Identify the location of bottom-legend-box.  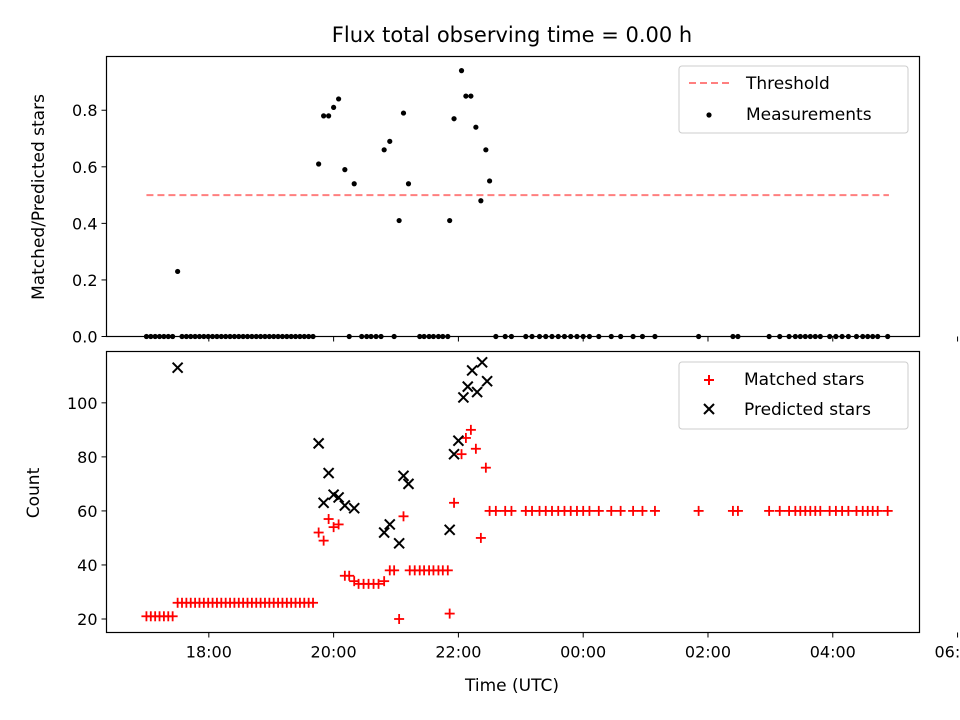
(793, 395).